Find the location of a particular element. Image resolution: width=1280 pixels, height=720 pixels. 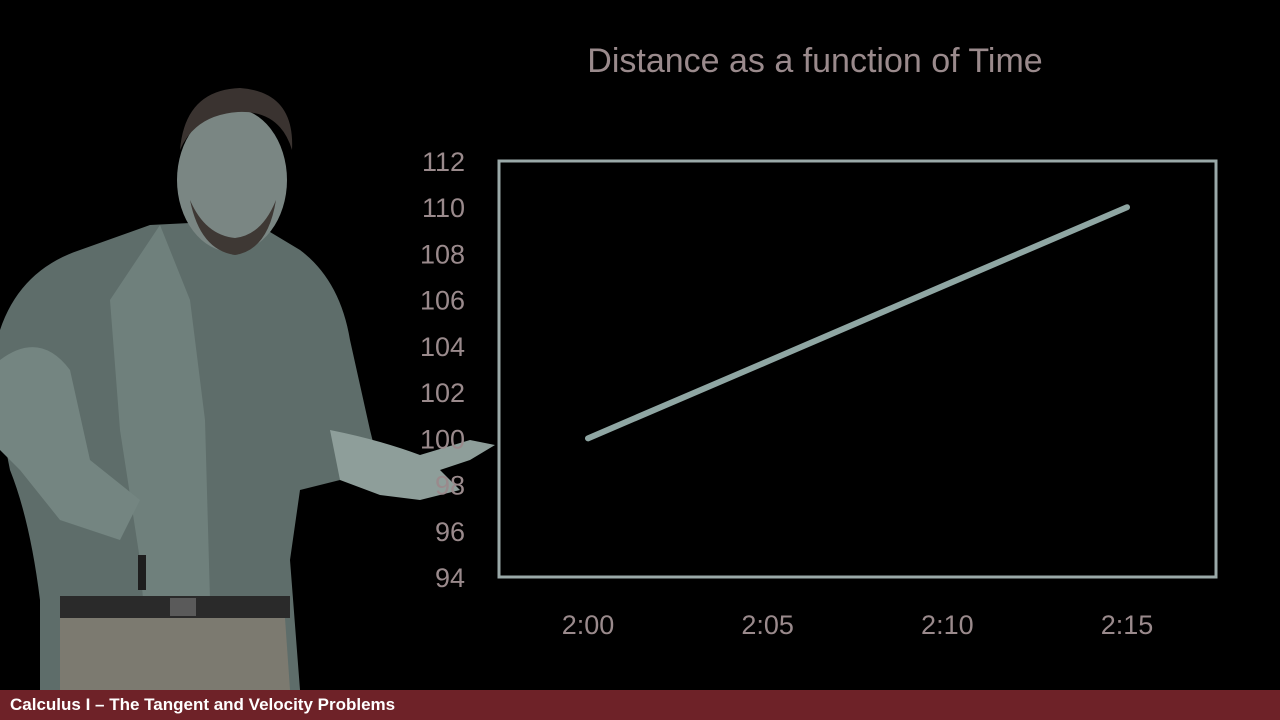

y-tick-label: 100 is located at coordinates (442, 439).